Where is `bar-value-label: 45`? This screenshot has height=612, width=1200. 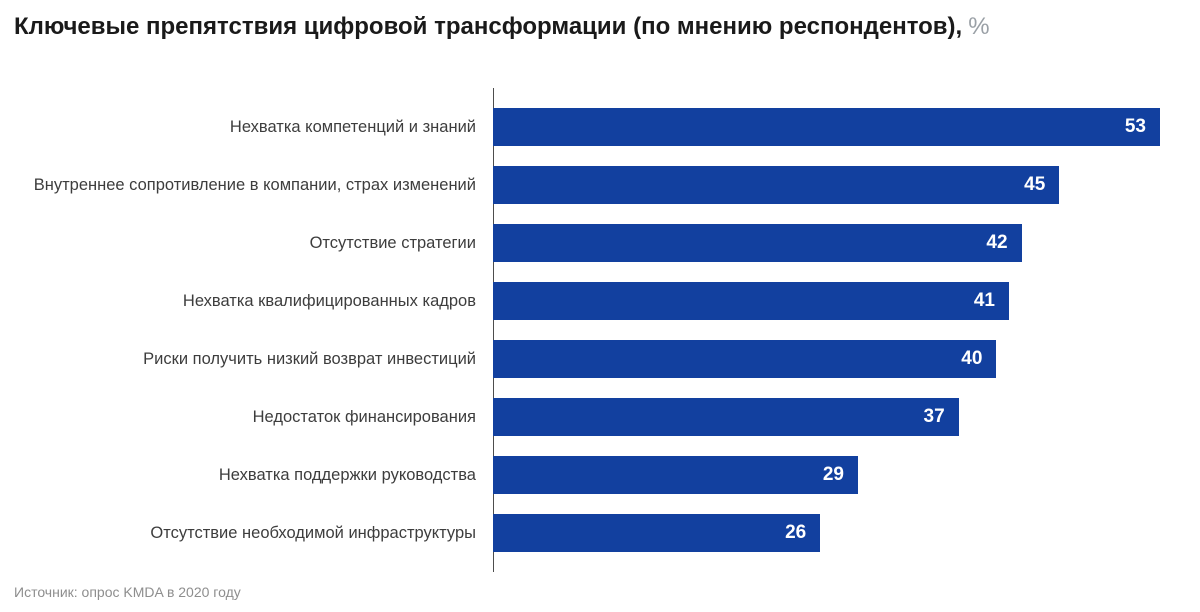
bar-value-label: 45 is located at coordinates (1035, 184).